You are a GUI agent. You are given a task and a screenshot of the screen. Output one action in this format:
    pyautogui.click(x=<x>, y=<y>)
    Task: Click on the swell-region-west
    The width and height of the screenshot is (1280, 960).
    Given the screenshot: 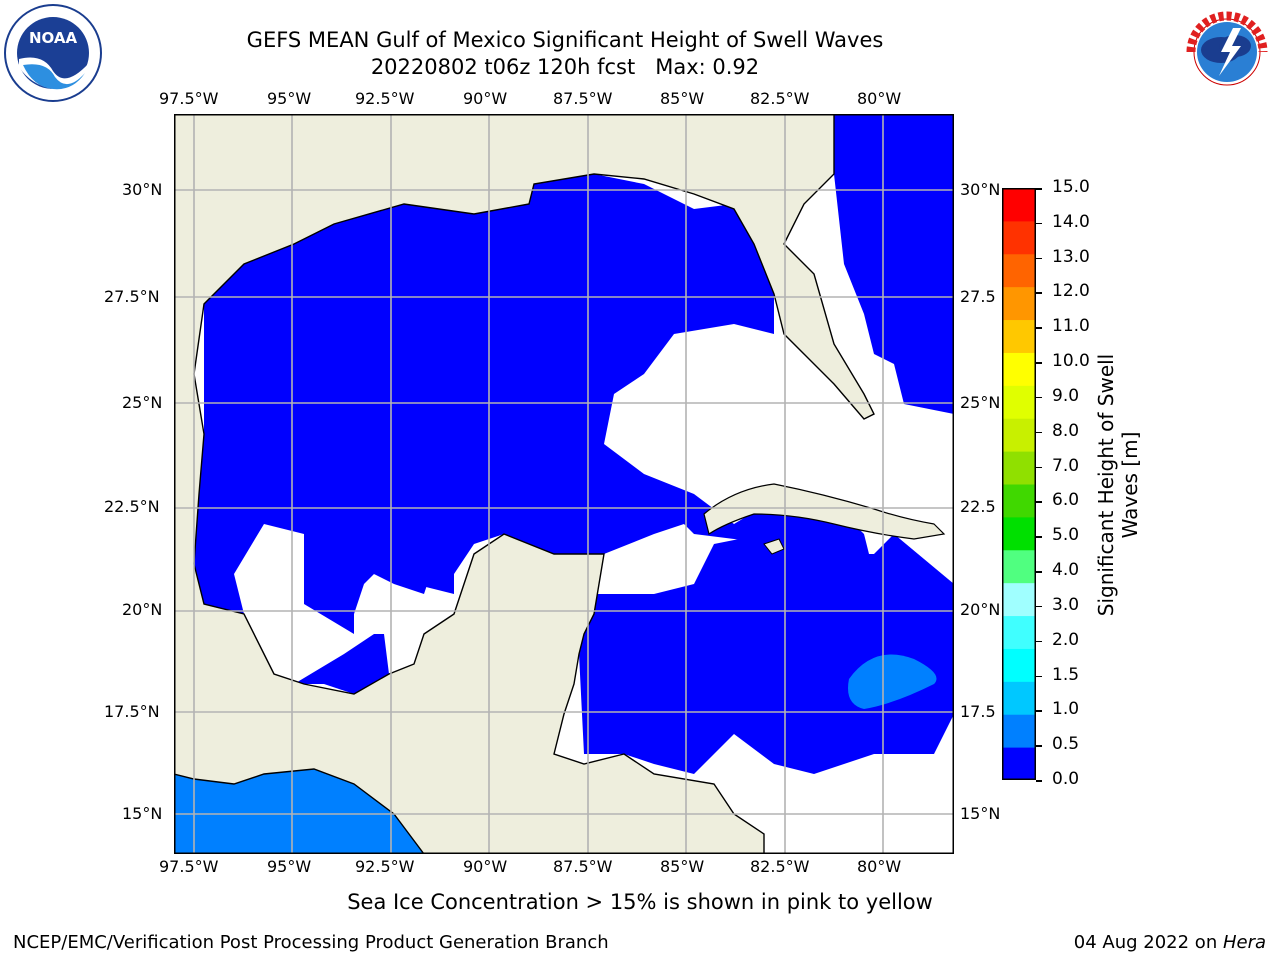 What is the action you would take?
    pyautogui.click(x=341, y=664)
    